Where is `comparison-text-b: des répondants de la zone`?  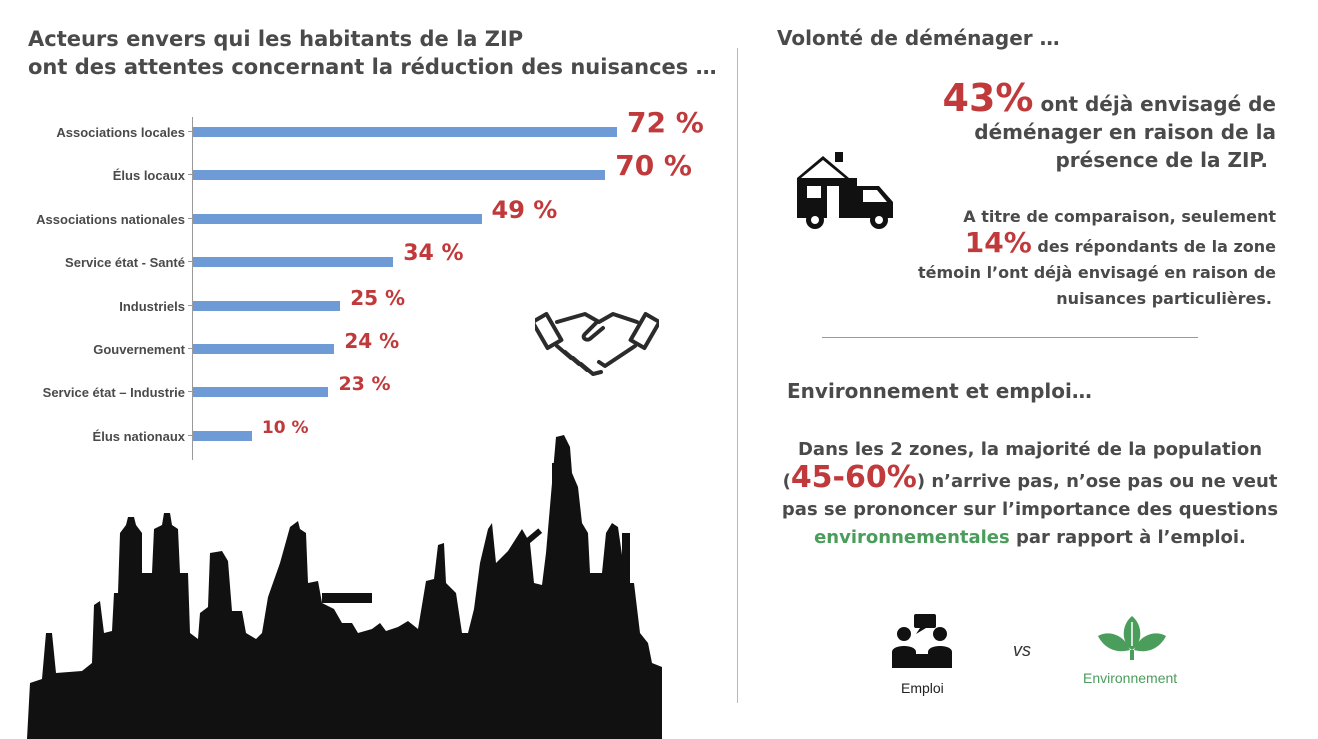
comparison-text-b: des répondants de la zone is located at coordinates (1153, 246).